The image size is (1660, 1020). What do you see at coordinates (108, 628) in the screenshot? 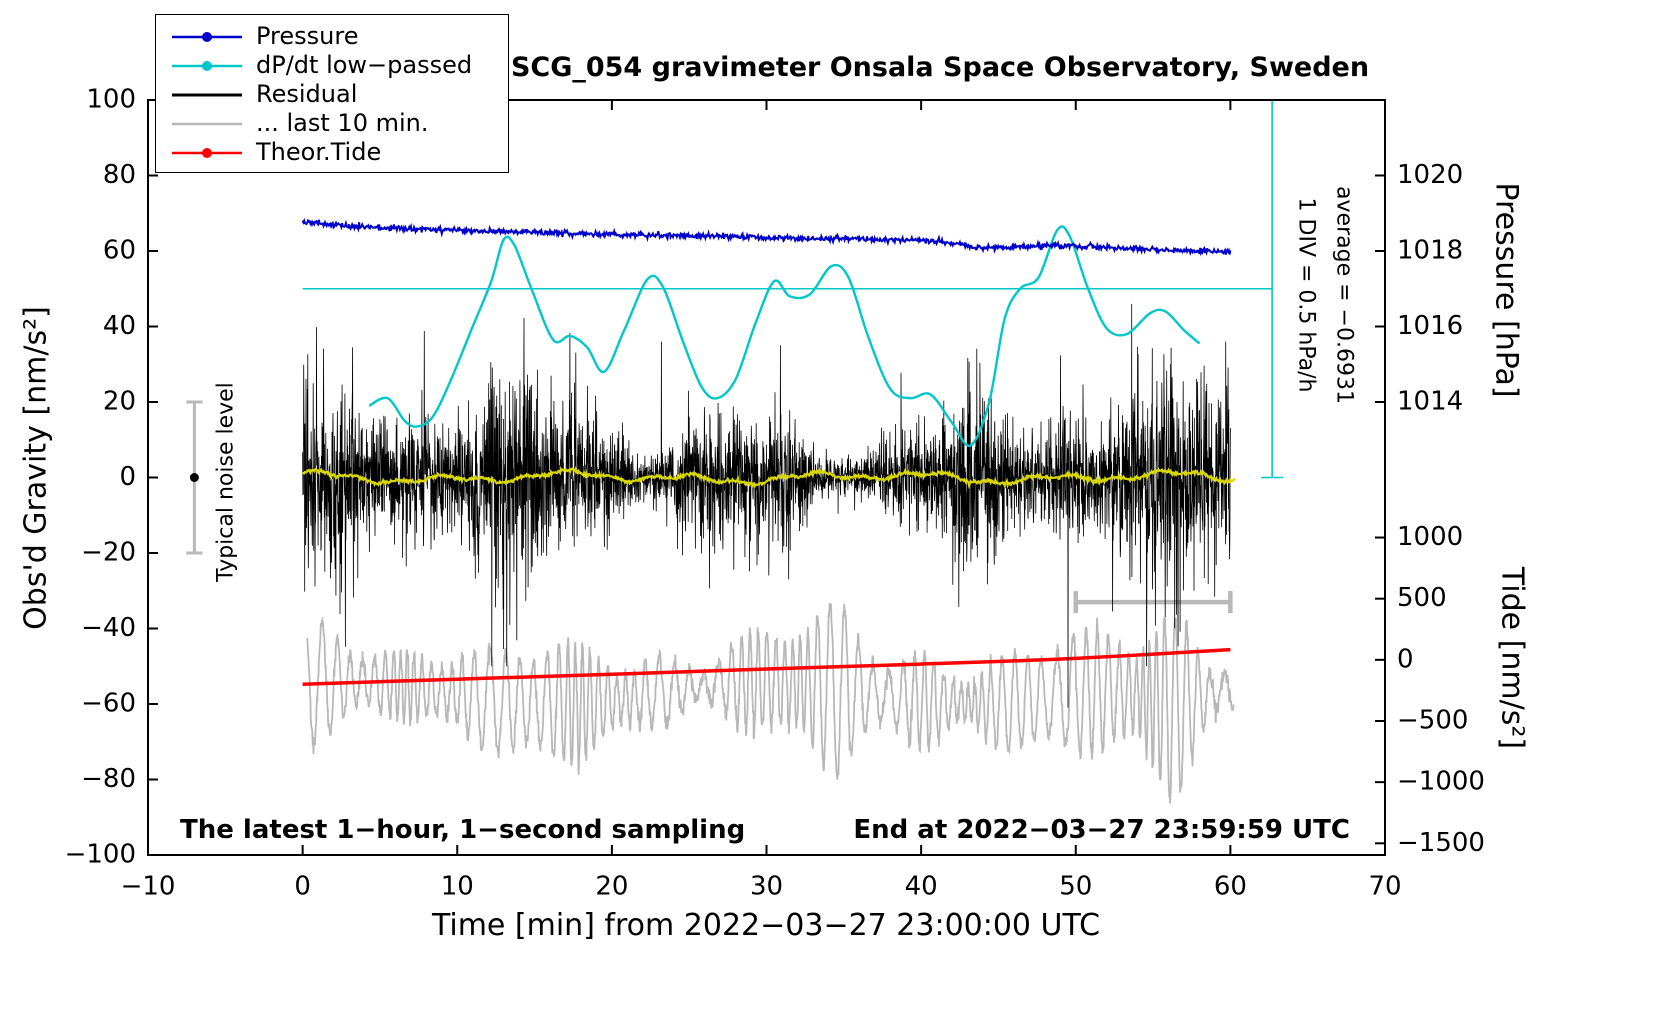
I see `tick-label: −40` at bounding box center [108, 628].